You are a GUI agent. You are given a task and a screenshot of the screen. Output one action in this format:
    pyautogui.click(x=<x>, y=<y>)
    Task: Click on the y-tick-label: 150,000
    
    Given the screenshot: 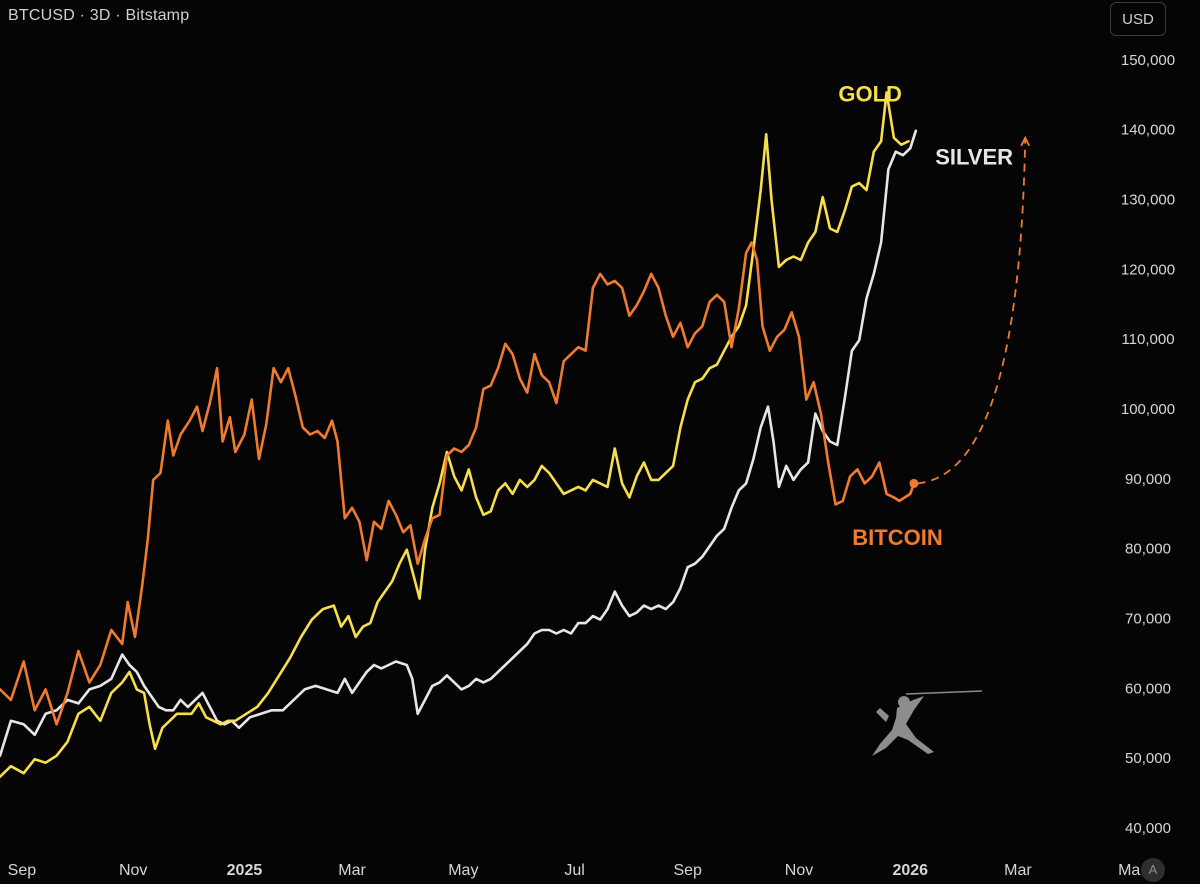 What is the action you would take?
    pyautogui.click(x=1148, y=60)
    